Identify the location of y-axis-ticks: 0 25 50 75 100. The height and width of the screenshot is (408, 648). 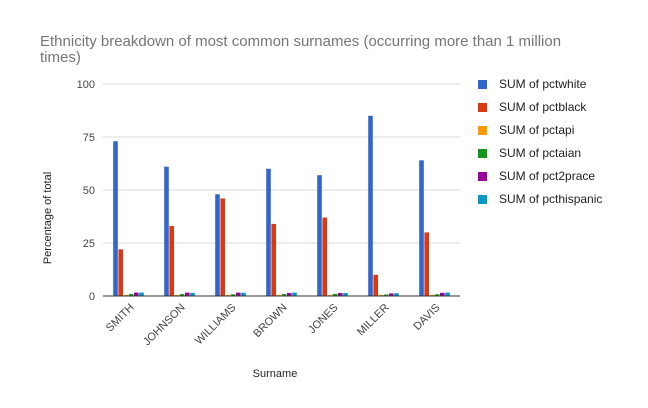
(86, 191).